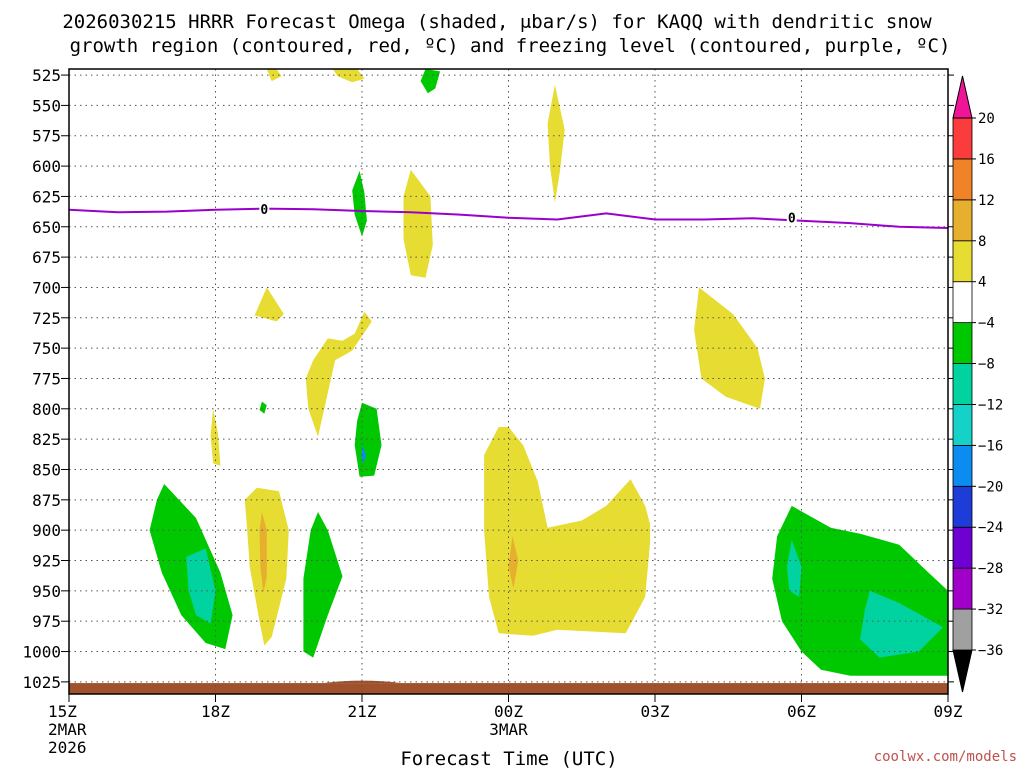 This screenshot has width=1024, height=768. What do you see at coordinates (41, 682) in the screenshot?
I see `y-tick-label-1025: 1025` at bounding box center [41, 682].